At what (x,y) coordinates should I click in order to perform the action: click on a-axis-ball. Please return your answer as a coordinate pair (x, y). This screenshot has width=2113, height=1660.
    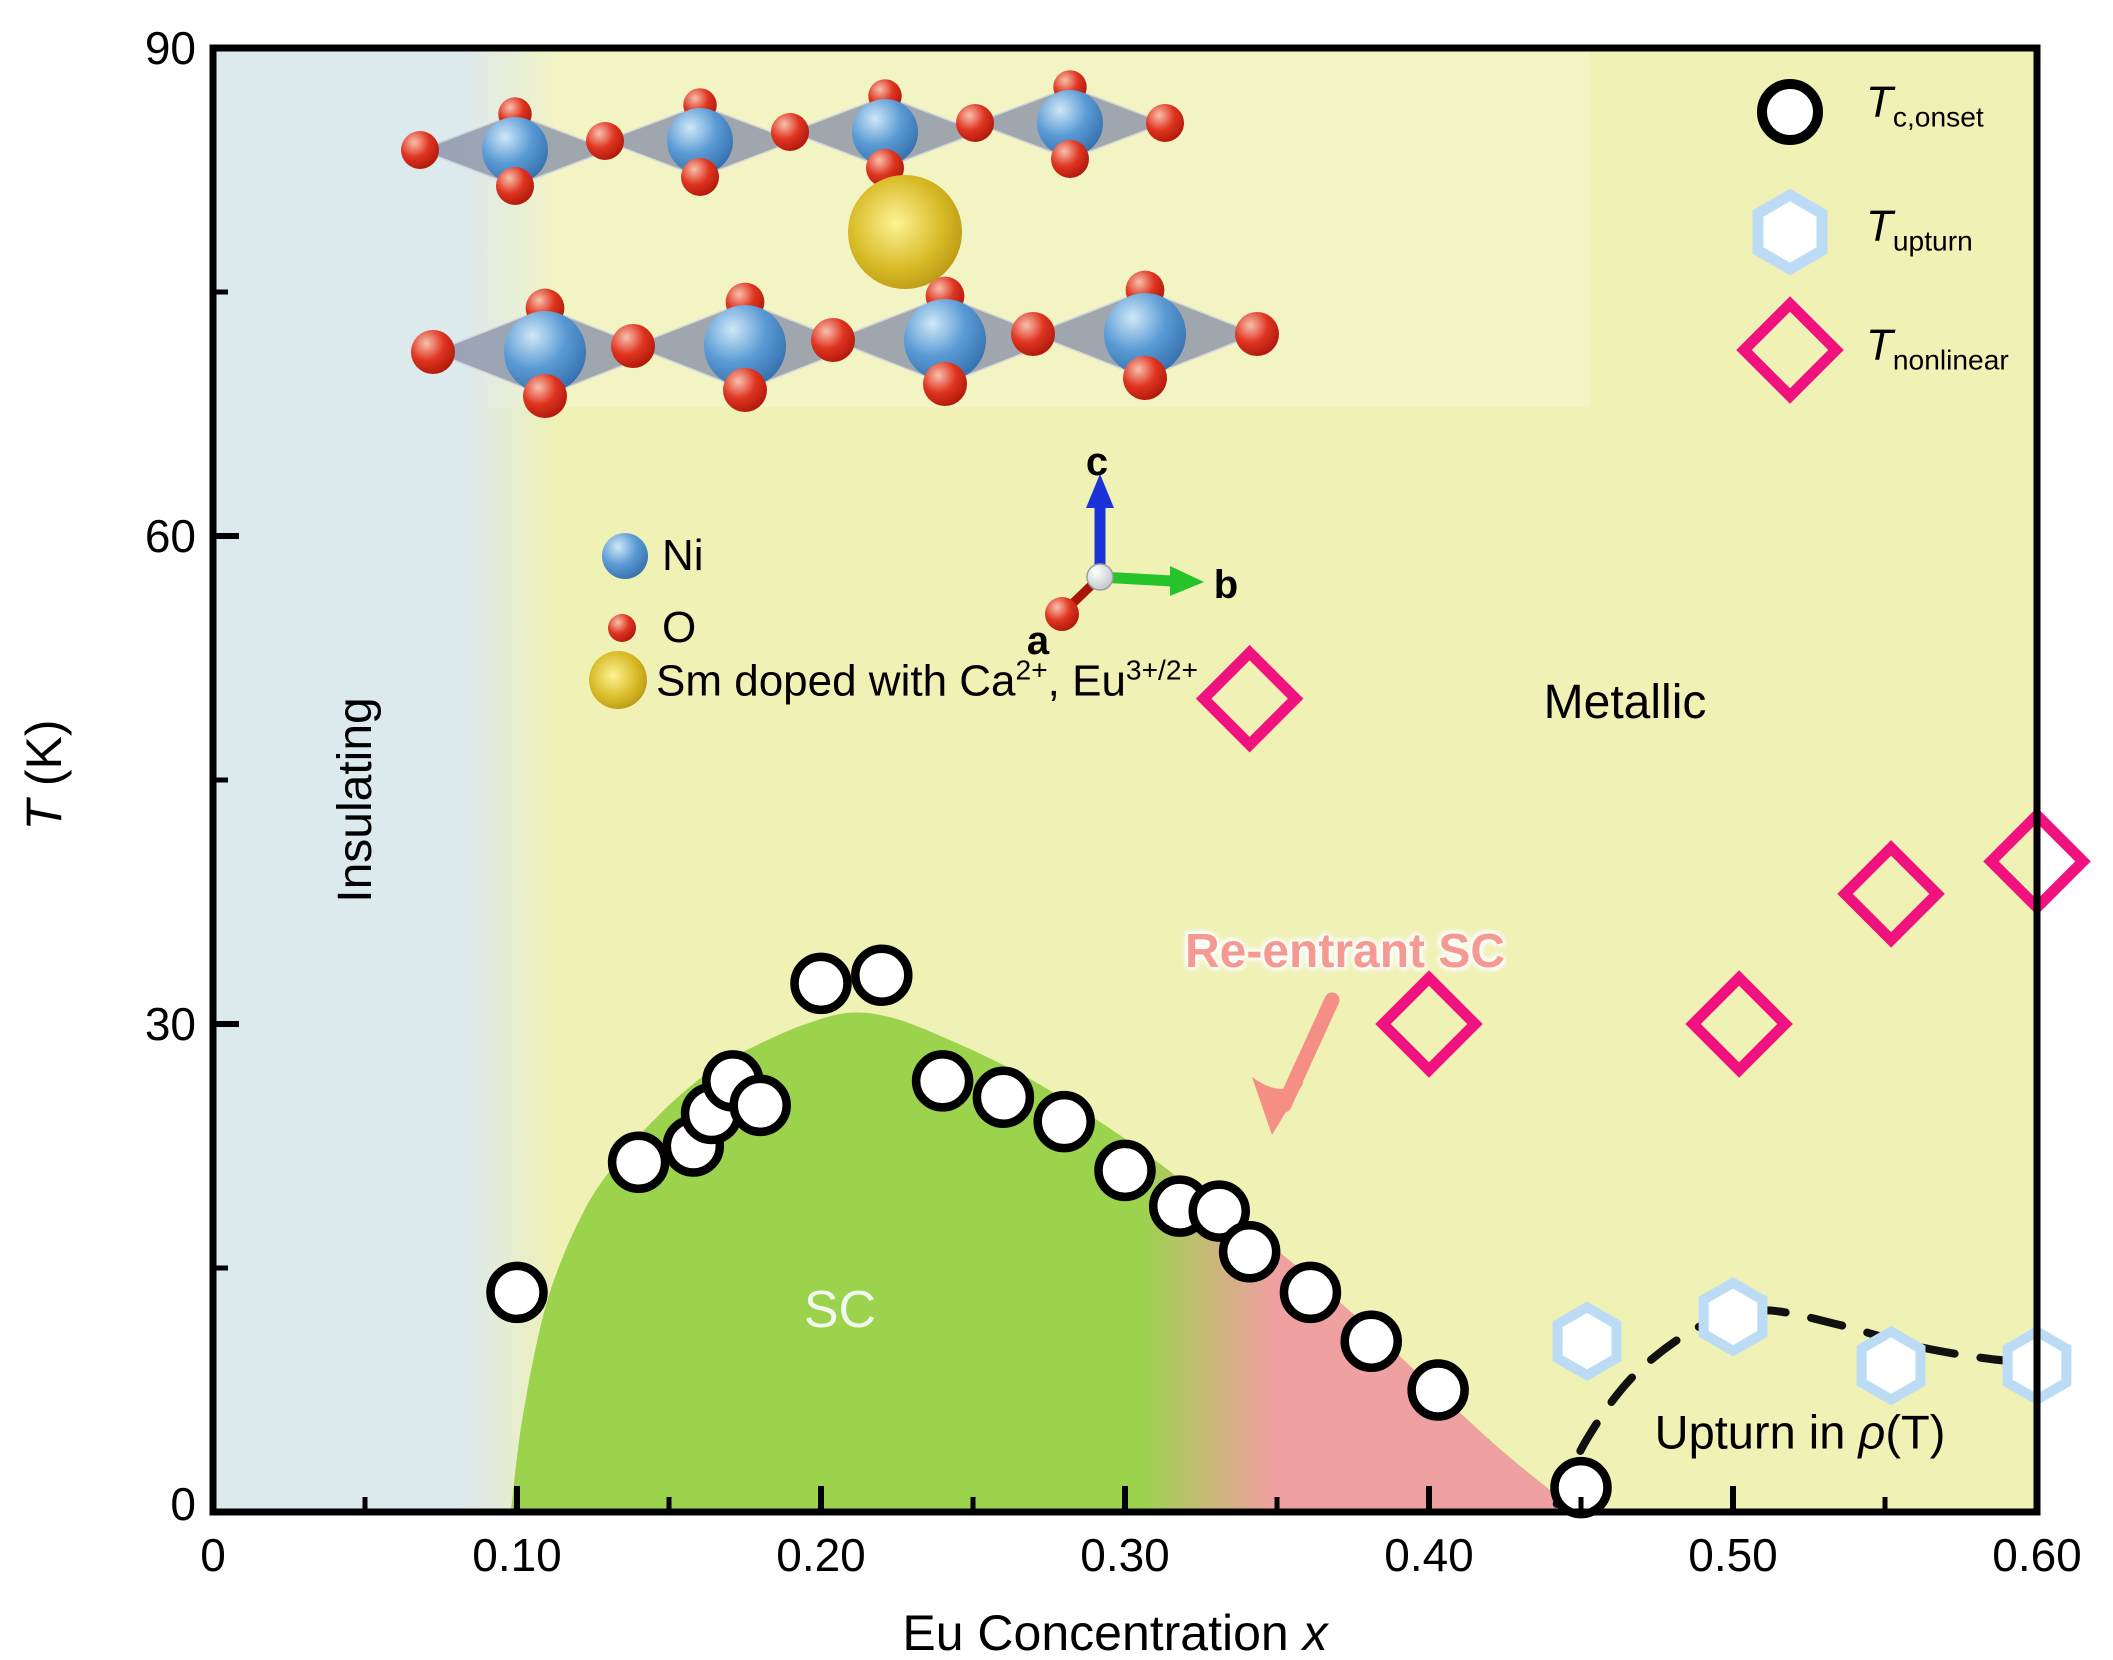
    Looking at the image, I should click on (1062, 614).